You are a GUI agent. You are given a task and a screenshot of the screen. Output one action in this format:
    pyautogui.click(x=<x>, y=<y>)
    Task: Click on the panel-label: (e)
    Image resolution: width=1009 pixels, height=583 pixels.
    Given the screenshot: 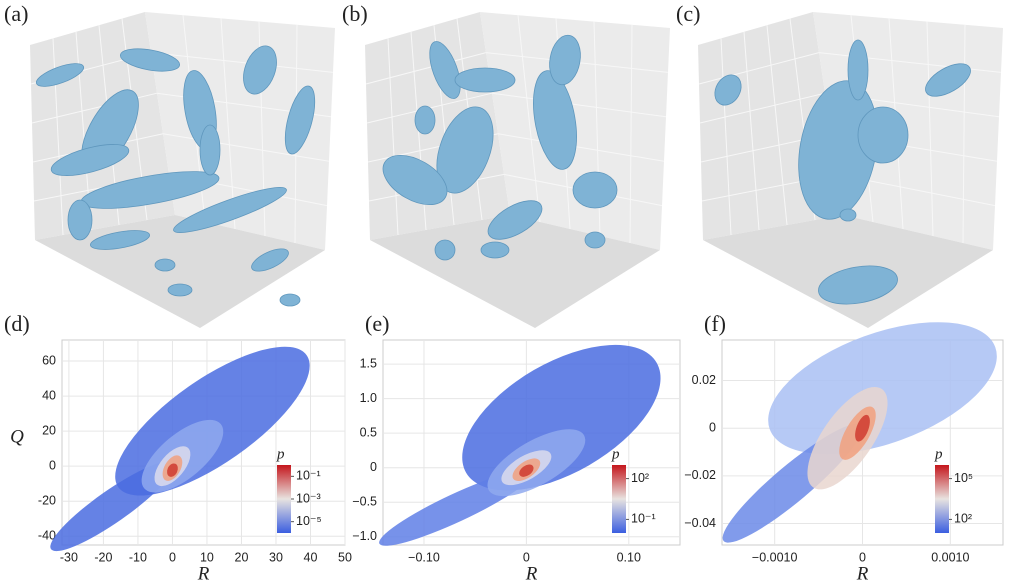 What is the action you would take?
    pyautogui.click(x=377, y=323)
    